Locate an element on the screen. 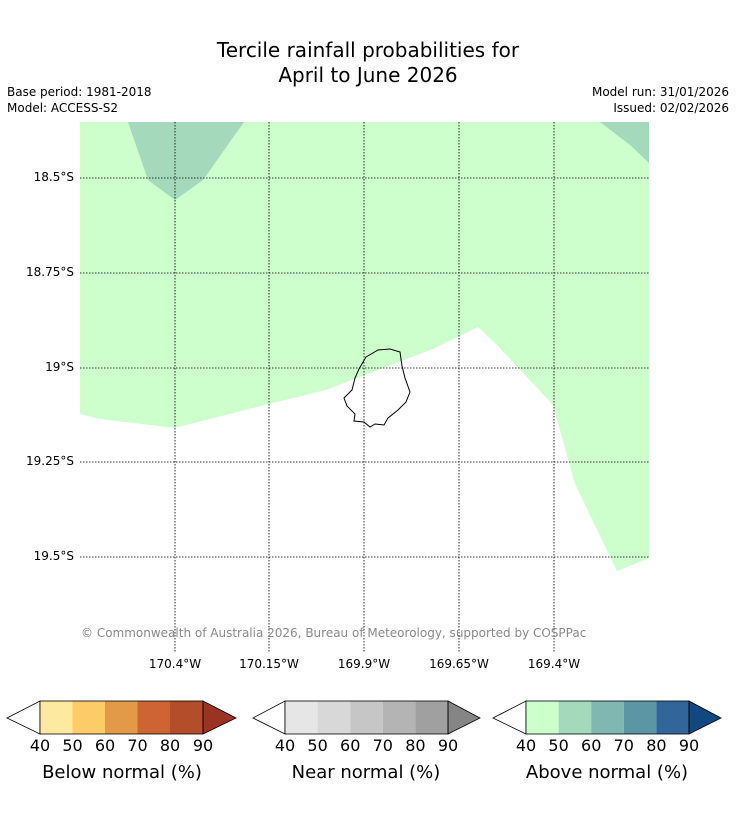 Image resolution: width=736 pixels, height=816 pixels. cbar-near-tick: 70 is located at coordinates (382, 745).